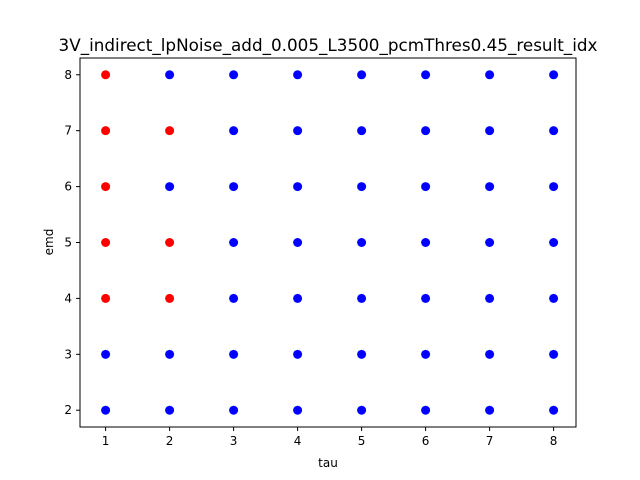 This screenshot has height=480, width=640. I want to click on x-tick-label: 7, so click(490, 441).